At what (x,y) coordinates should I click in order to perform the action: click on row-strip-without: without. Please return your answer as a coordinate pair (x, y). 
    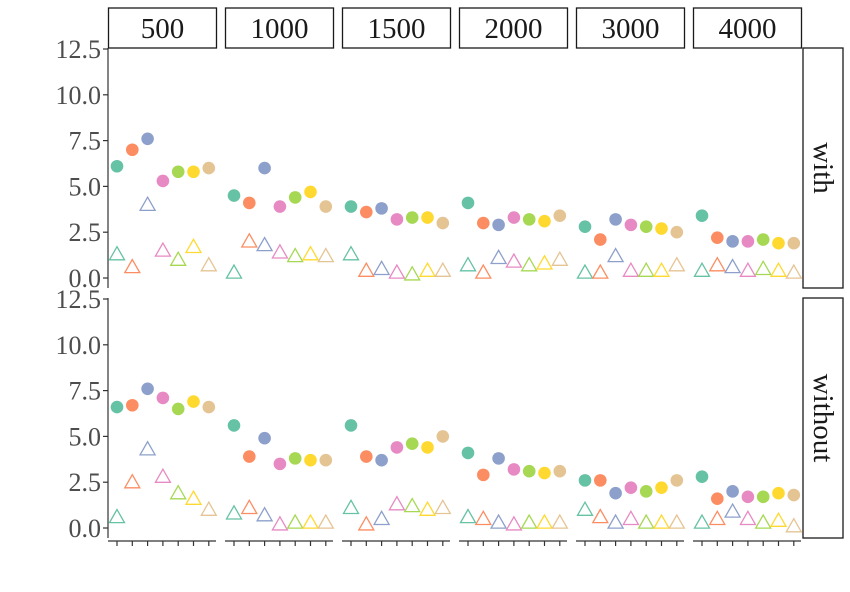
    Looking at the image, I should click on (823, 418).